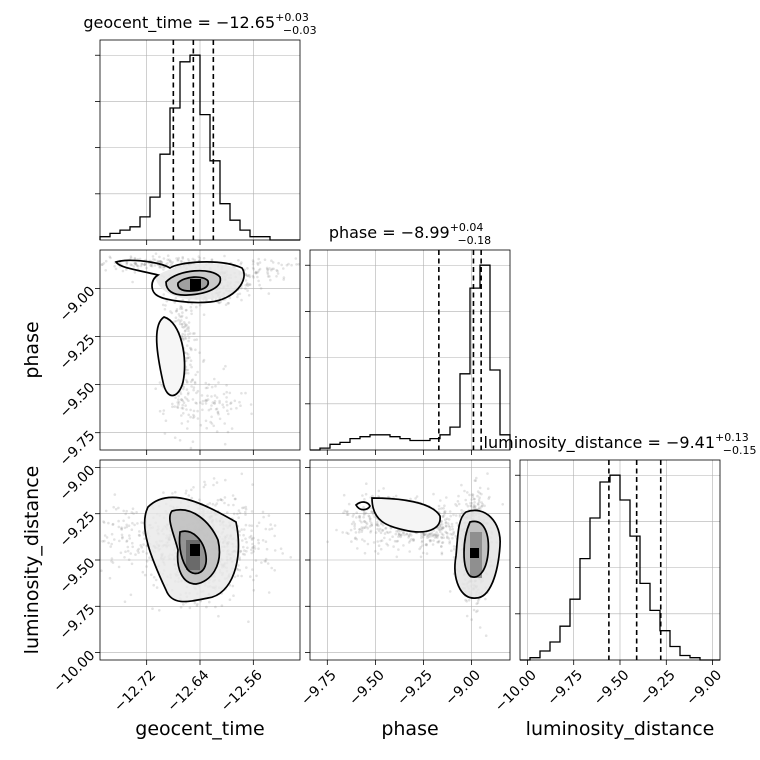 The width and height of the screenshot is (760, 760). I want to click on geocent_time-luminosity_distance-density-shade, so click(195, 550).